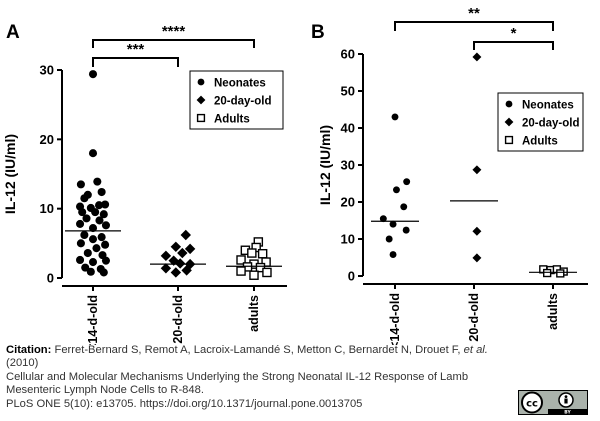  What do you see at coordinates (236, 100) in the screenshot?
I see `legend-box` at bounding box center [236, 100].